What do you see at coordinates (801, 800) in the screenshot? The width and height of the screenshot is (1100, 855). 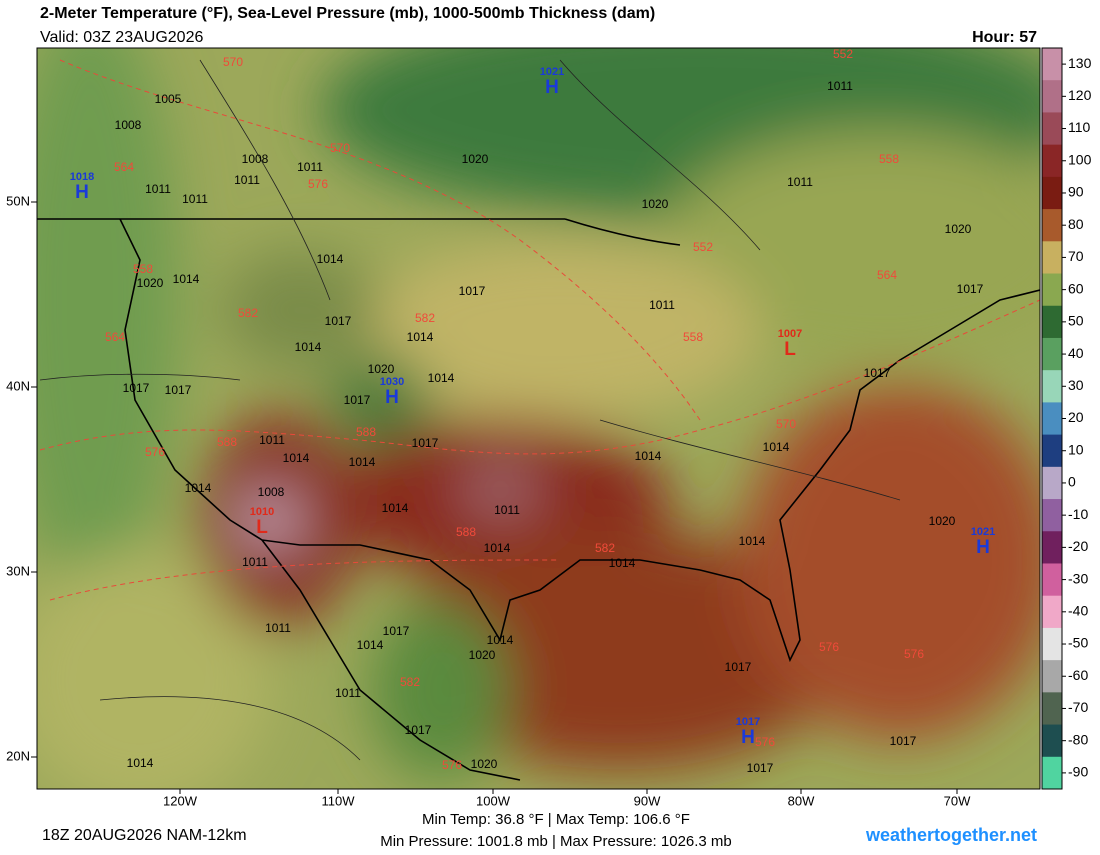 I see `lon-label: 80W` at bounding box center [801, 800].